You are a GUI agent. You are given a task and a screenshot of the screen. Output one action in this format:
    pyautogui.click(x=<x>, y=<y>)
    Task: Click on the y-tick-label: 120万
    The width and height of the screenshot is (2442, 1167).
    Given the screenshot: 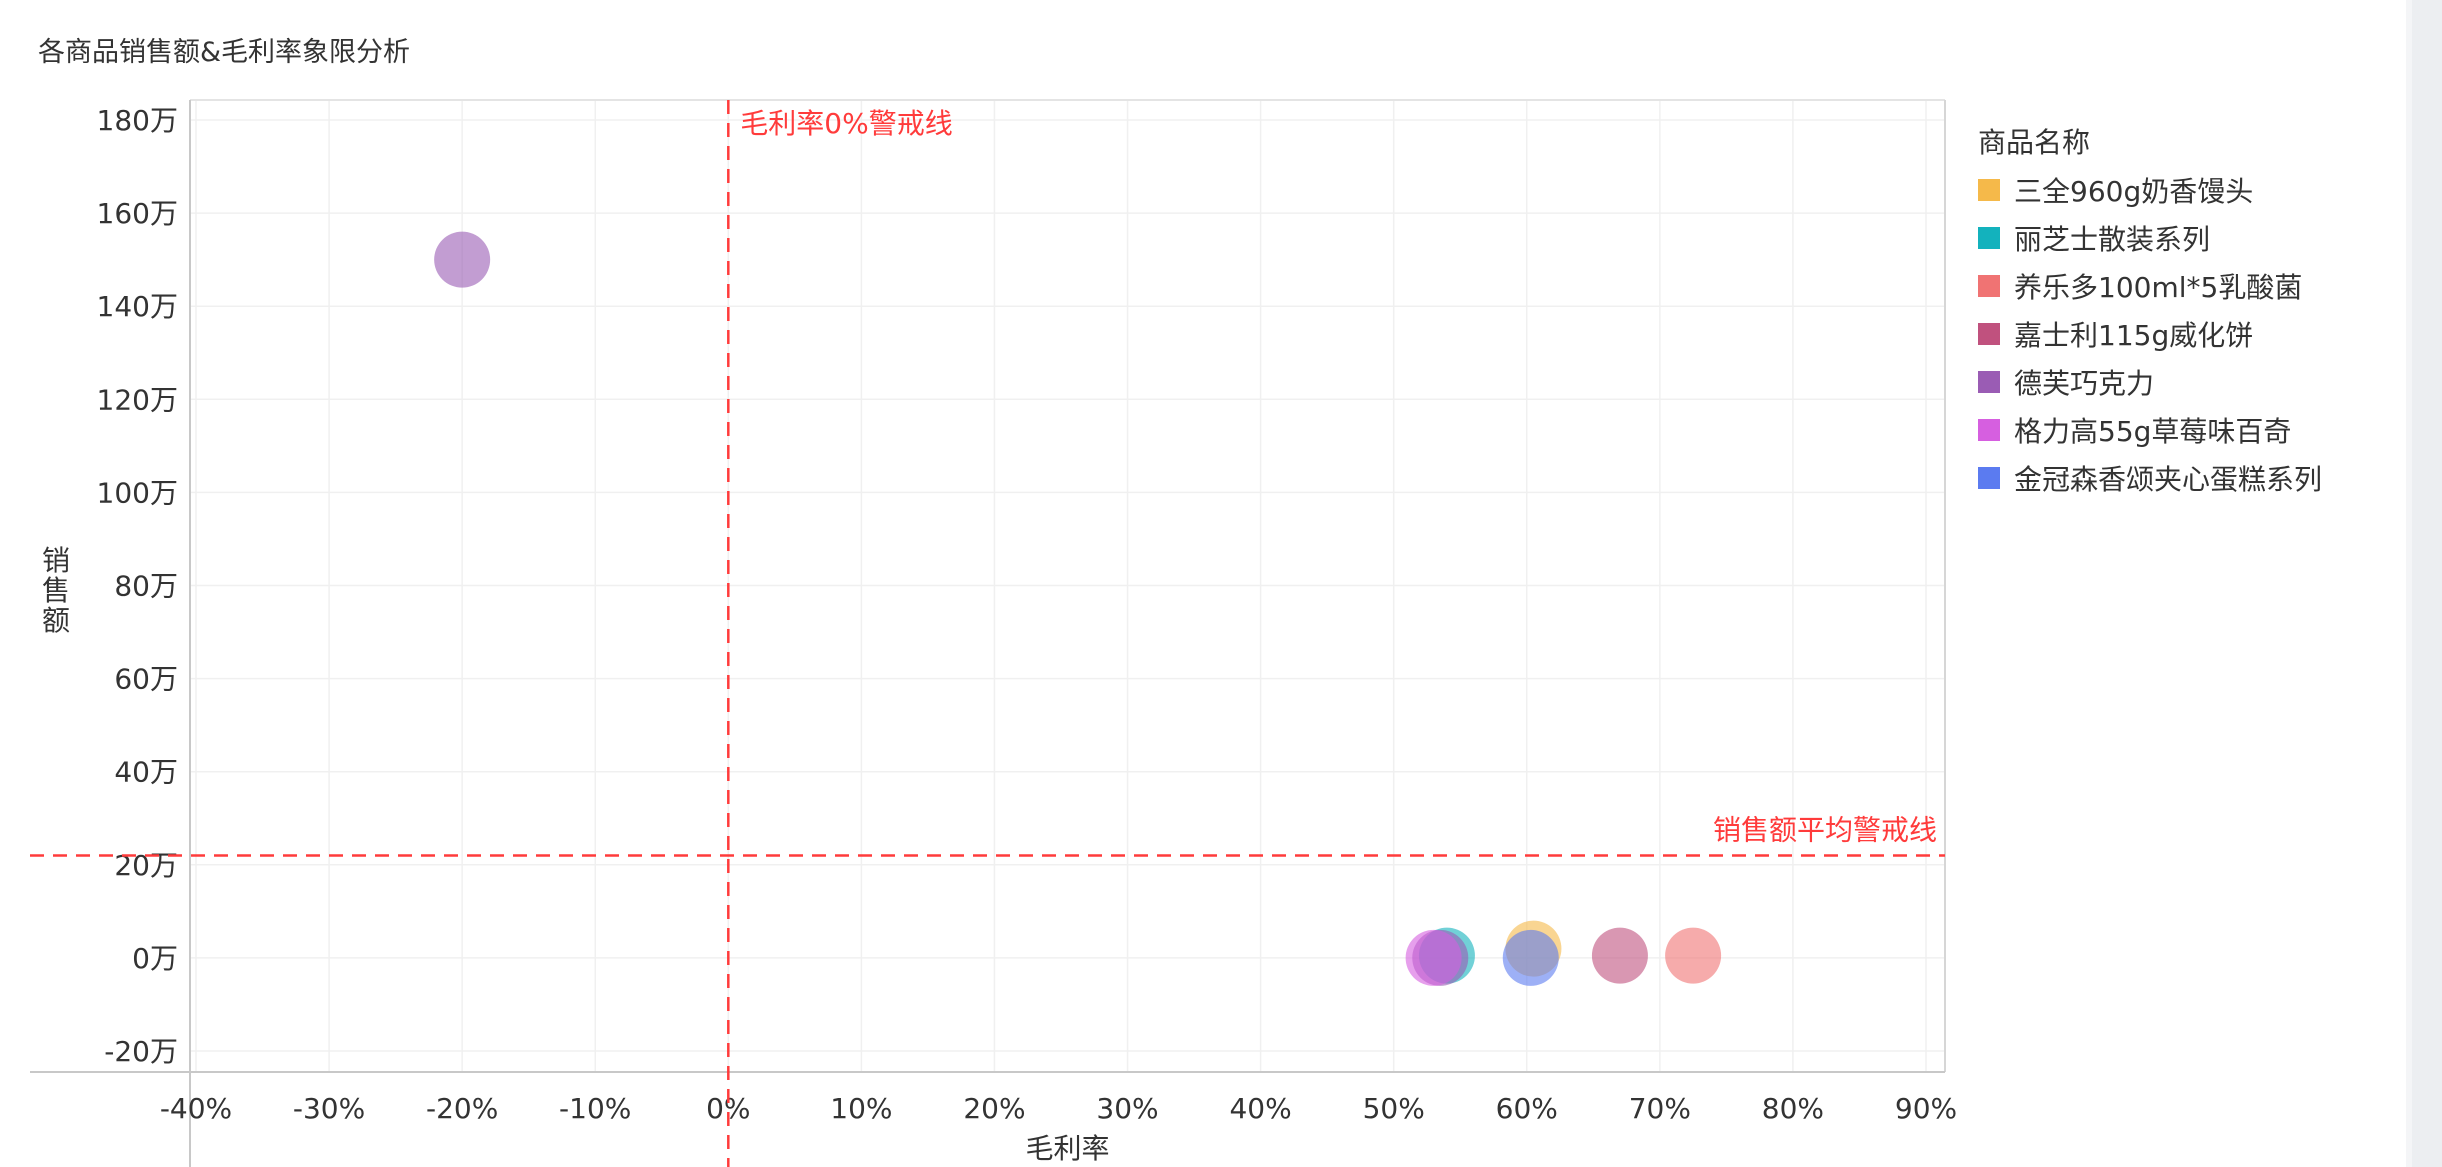 What is the action you would take?
    pyautogui.click(x=137, y=399)
    